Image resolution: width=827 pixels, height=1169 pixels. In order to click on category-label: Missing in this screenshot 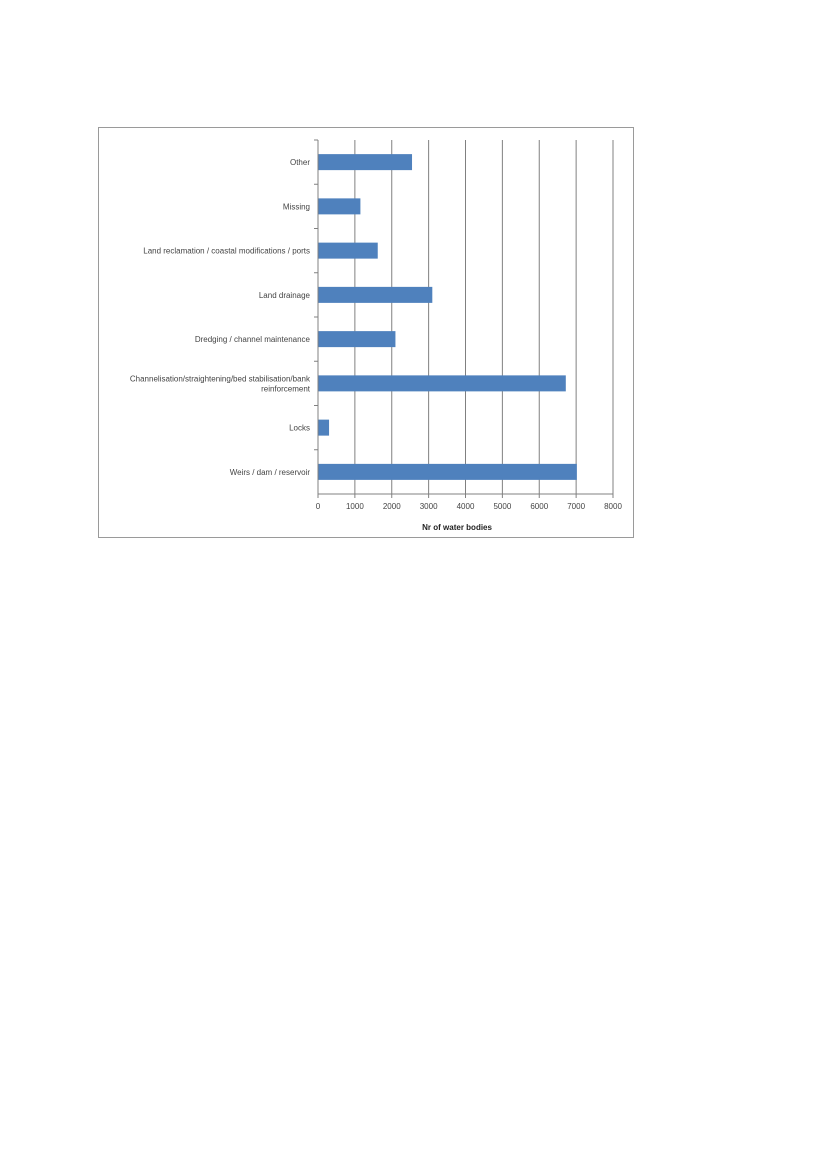, I will do `click(296, 206)`.